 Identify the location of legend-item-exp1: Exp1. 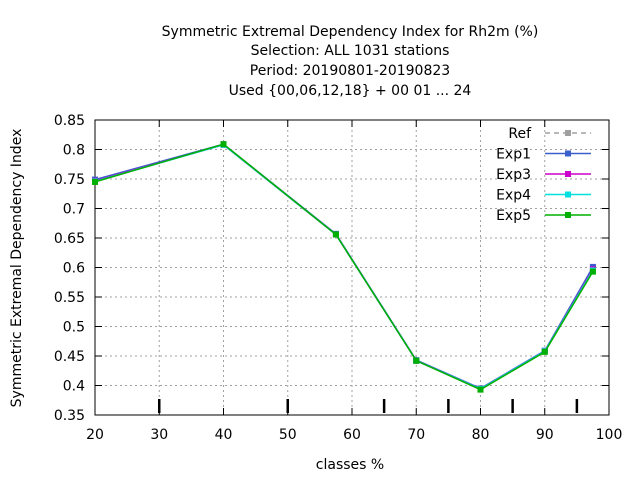
(543, 155).